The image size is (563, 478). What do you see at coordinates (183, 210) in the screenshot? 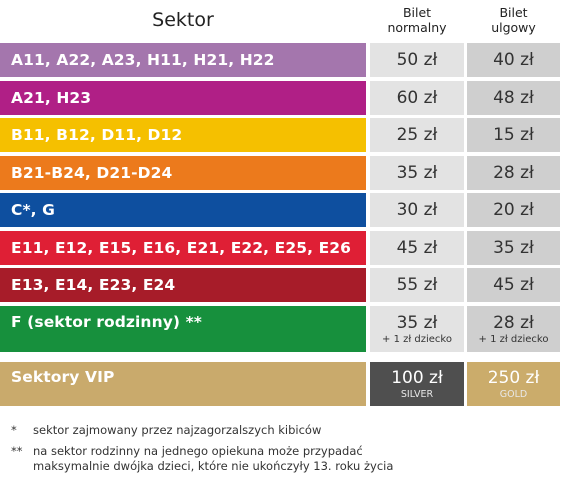
I see `sector-name: C*, G` at bounding box center [183, 210].